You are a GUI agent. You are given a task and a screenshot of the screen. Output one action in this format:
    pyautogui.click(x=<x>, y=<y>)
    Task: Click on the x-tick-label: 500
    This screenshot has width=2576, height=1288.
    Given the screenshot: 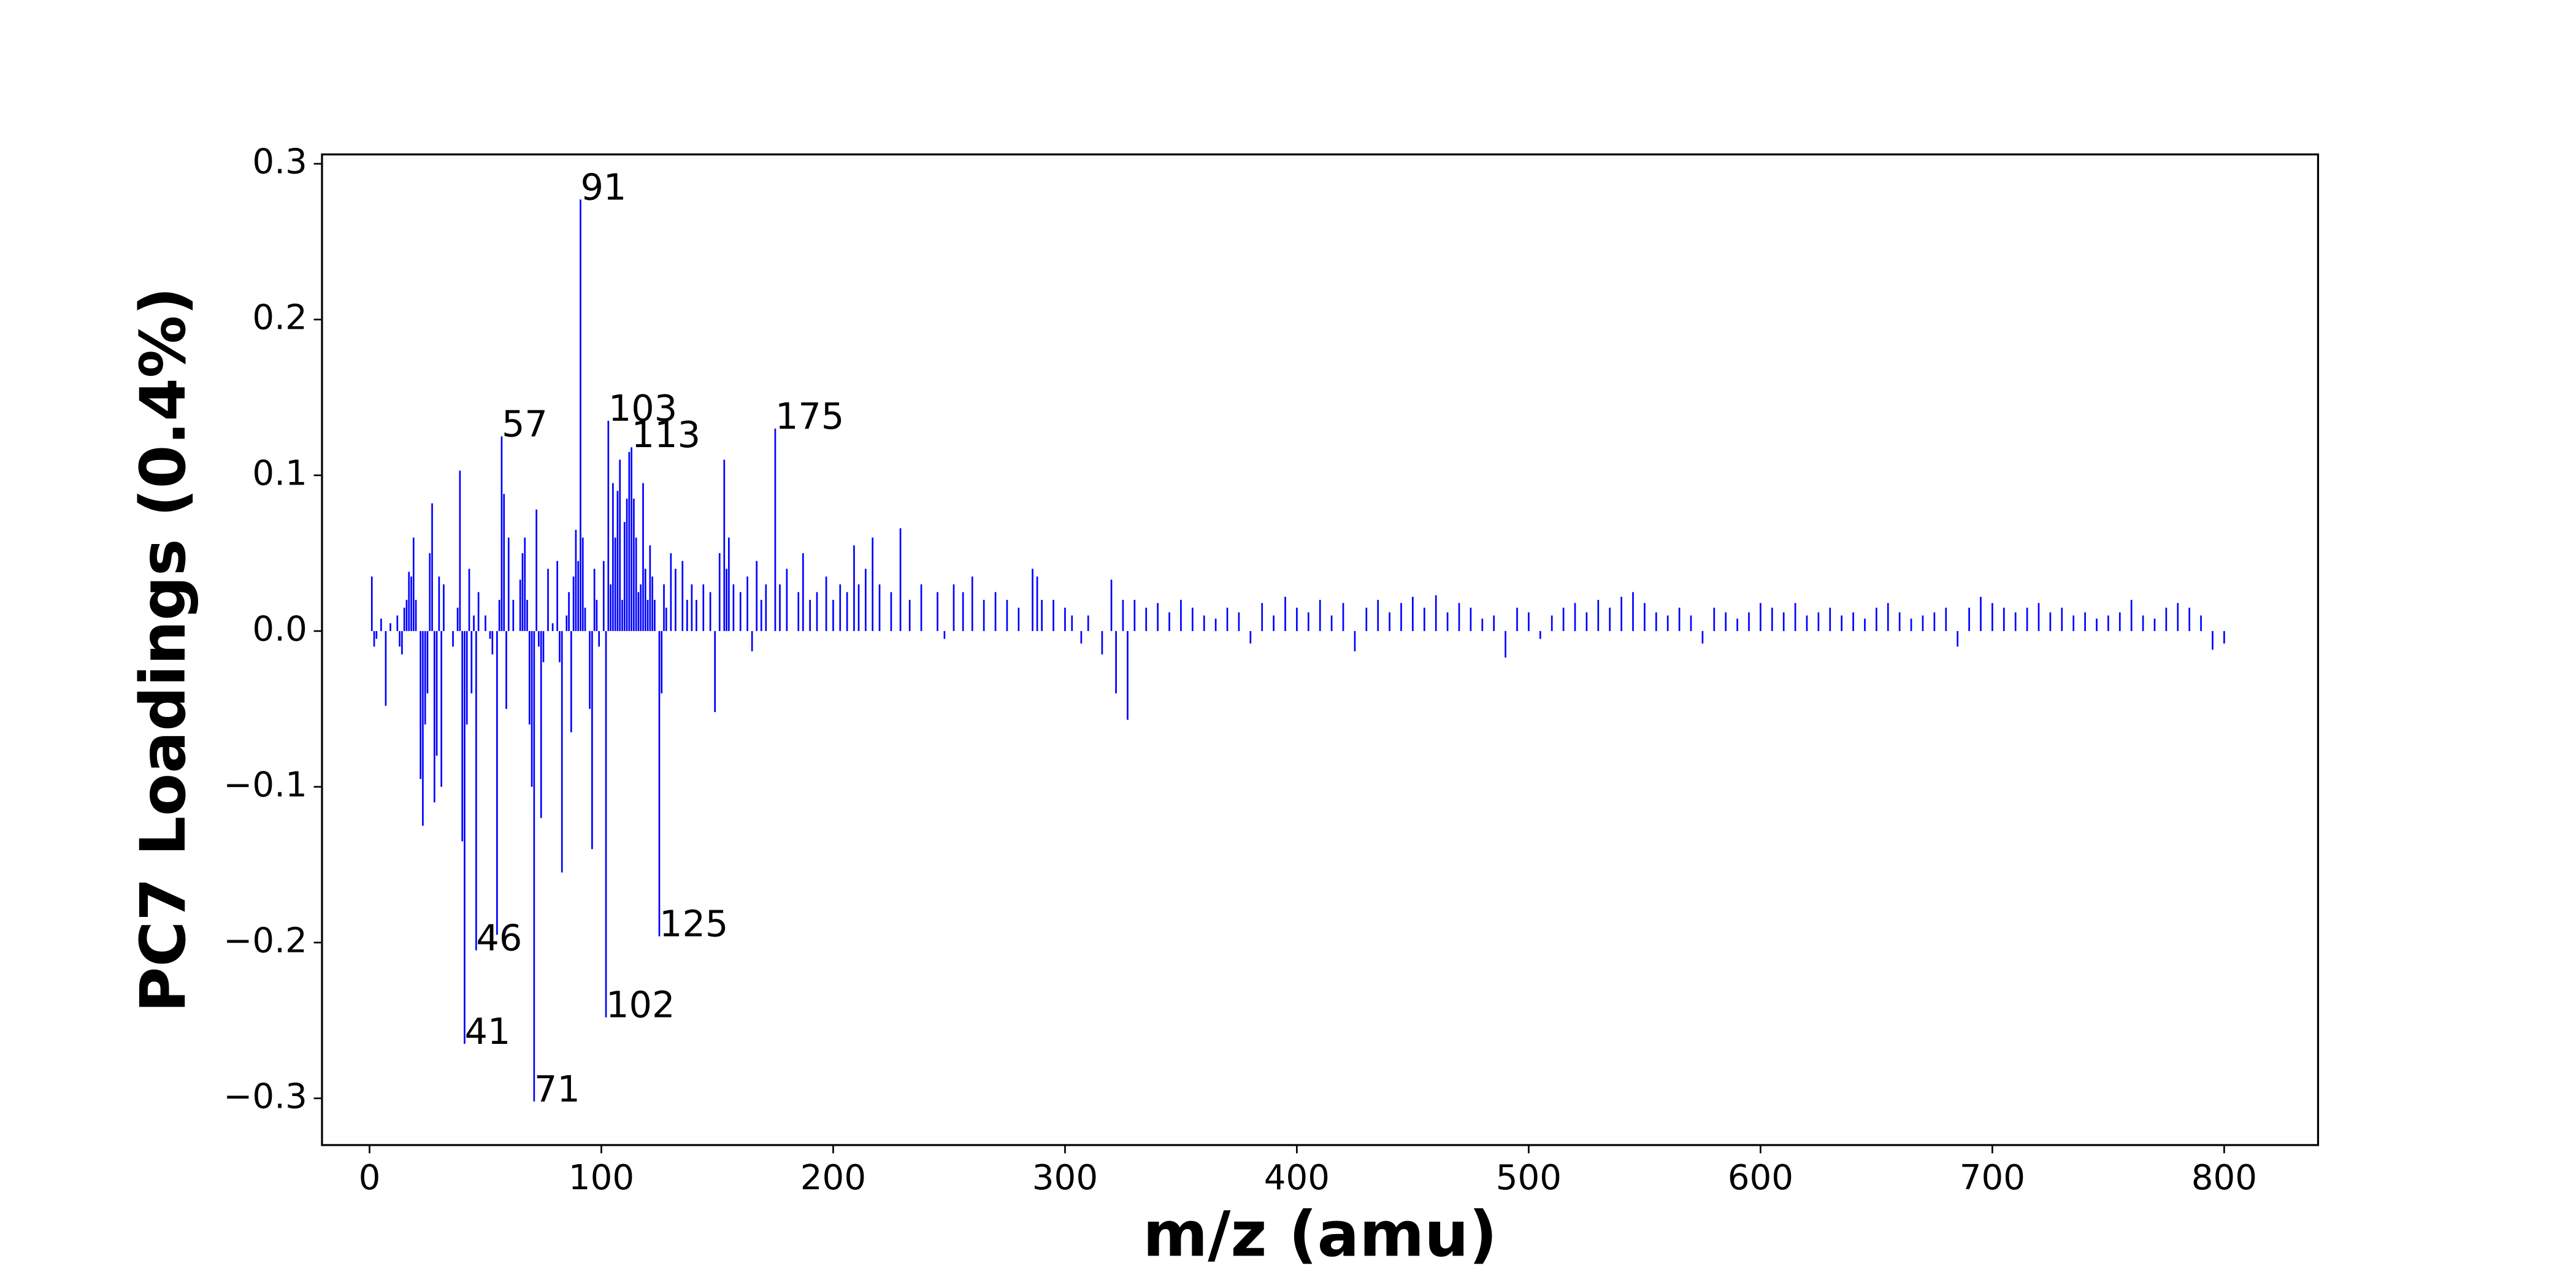 What is the action you would take?
    pyautogui.click(x=1529, y=1178)
    